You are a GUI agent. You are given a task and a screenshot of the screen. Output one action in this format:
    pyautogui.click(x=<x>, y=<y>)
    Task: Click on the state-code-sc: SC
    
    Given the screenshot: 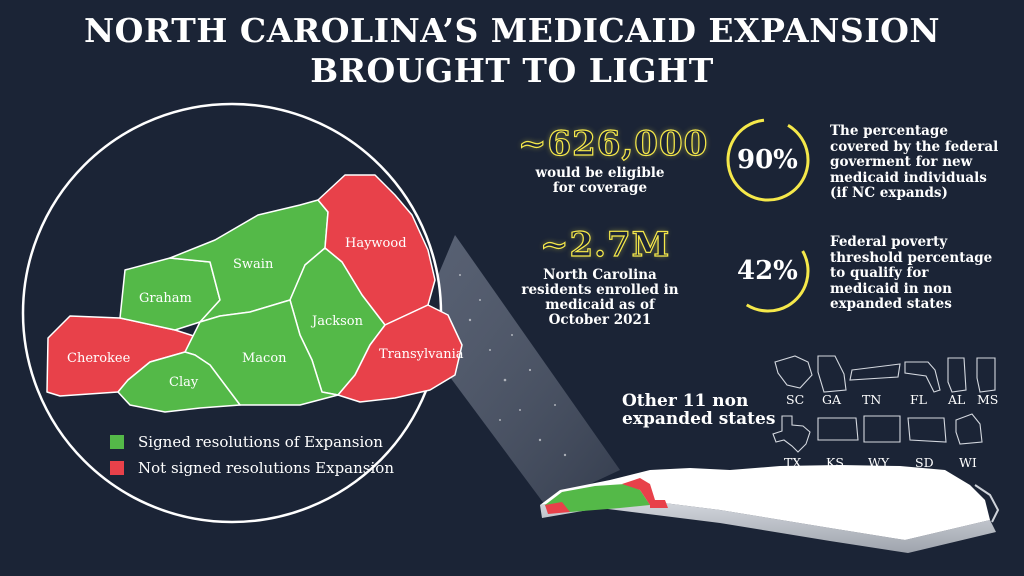 What is the action you would take?
    pyautogui.click(x=795, y=399)
    